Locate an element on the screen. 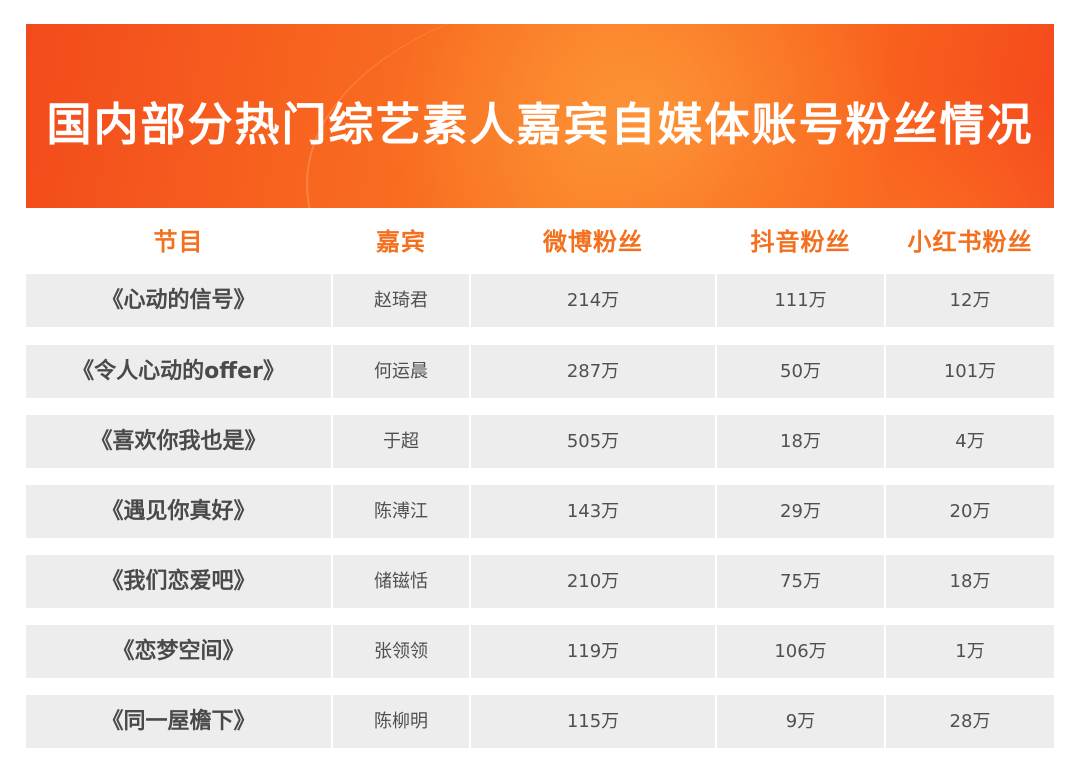 The image size is (1080, 773). cell-xiaohongshu-fans: 101万 is located at coordinates (970, 371).